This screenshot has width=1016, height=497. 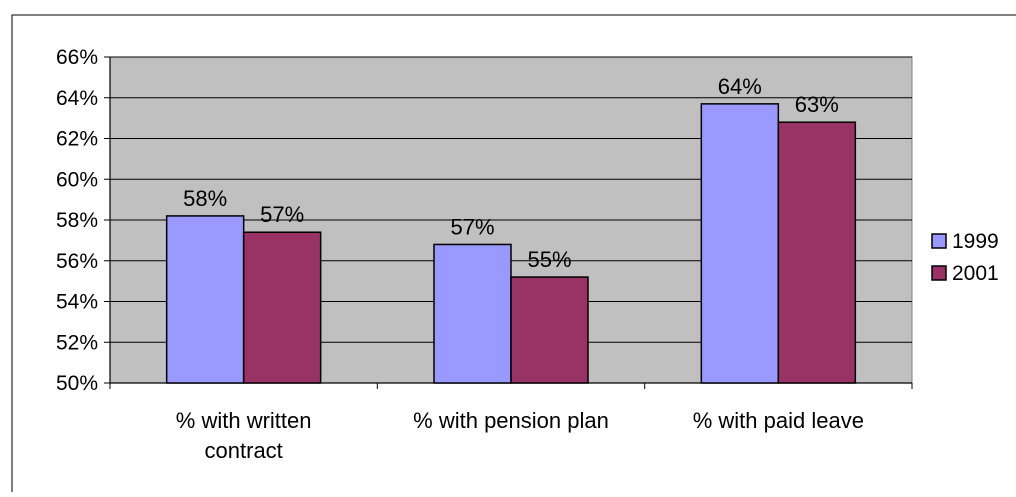 I want to click on y-tick-label: 58%, so click(x=77, y=220).